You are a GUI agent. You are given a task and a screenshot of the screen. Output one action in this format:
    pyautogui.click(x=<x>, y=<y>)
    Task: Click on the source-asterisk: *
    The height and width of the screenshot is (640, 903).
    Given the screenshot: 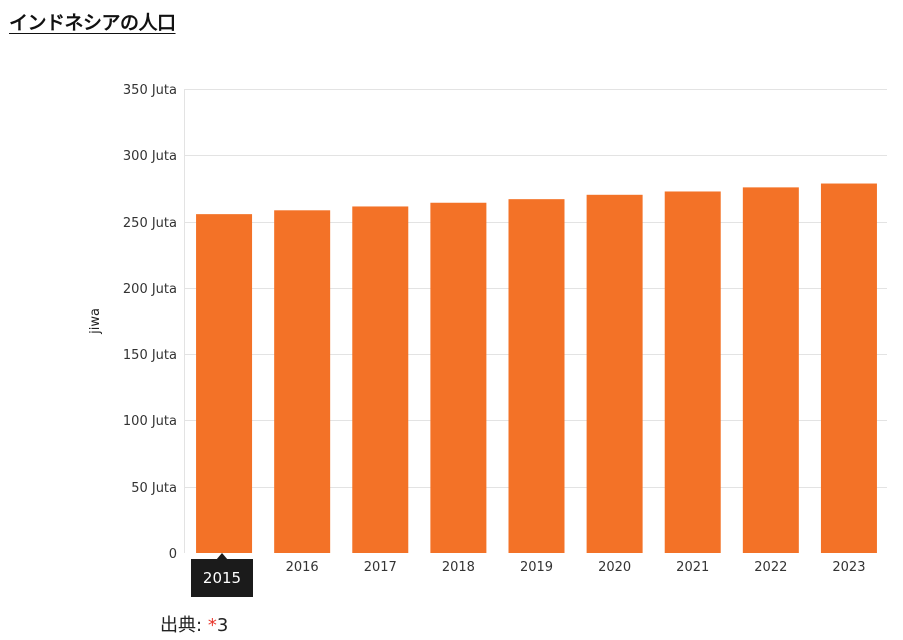 What is the action you would take?
    pyautogui.click(x=212, y=625)
    